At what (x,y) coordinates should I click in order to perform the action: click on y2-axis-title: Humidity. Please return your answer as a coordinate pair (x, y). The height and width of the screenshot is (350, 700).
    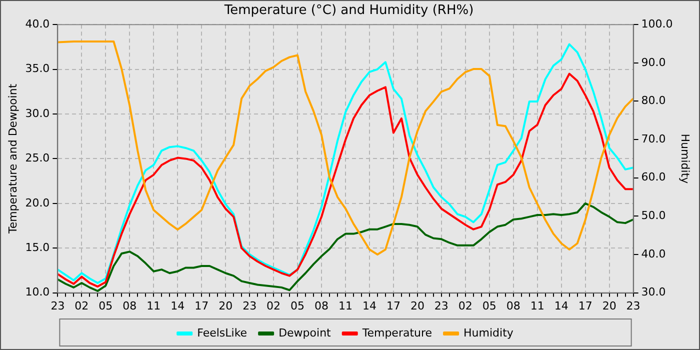
    Looking at the image, I should click on (685, 159).